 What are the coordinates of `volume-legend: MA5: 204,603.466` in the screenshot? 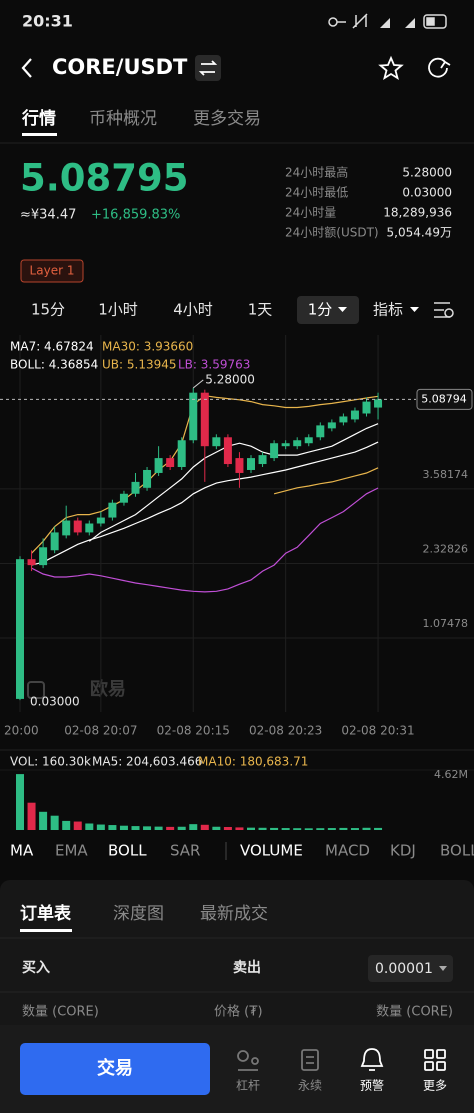 It's located at (147, 762).